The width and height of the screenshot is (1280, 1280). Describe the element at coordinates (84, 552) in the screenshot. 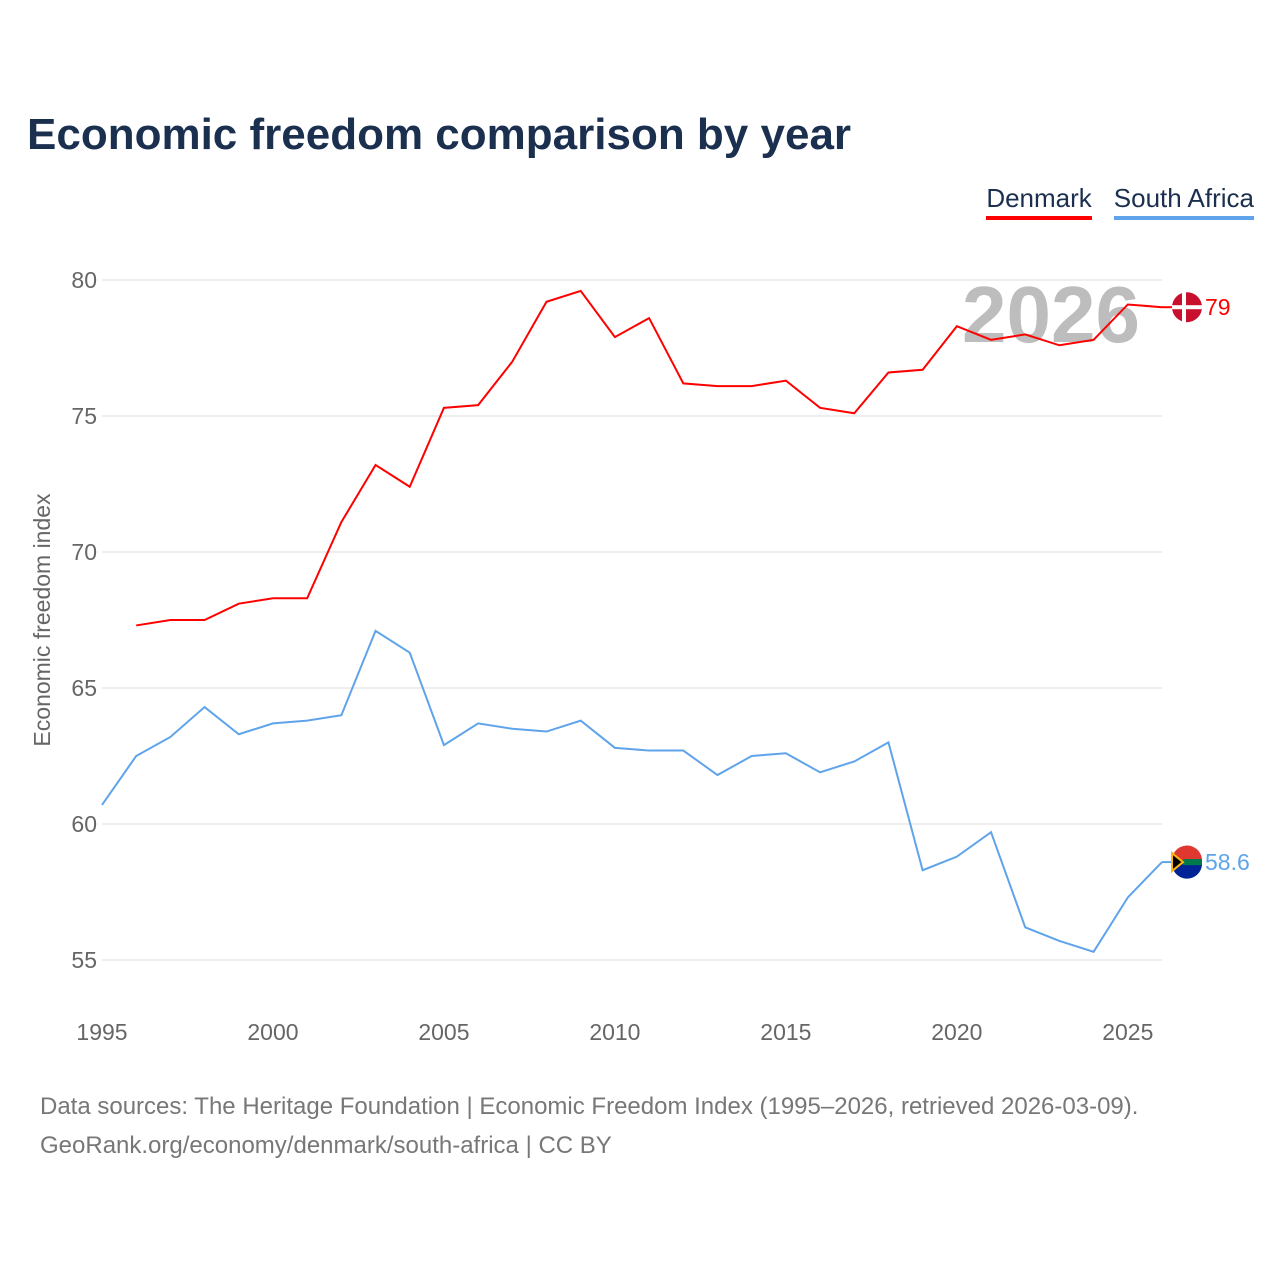

I see `y-tick-label: 70` at that location.